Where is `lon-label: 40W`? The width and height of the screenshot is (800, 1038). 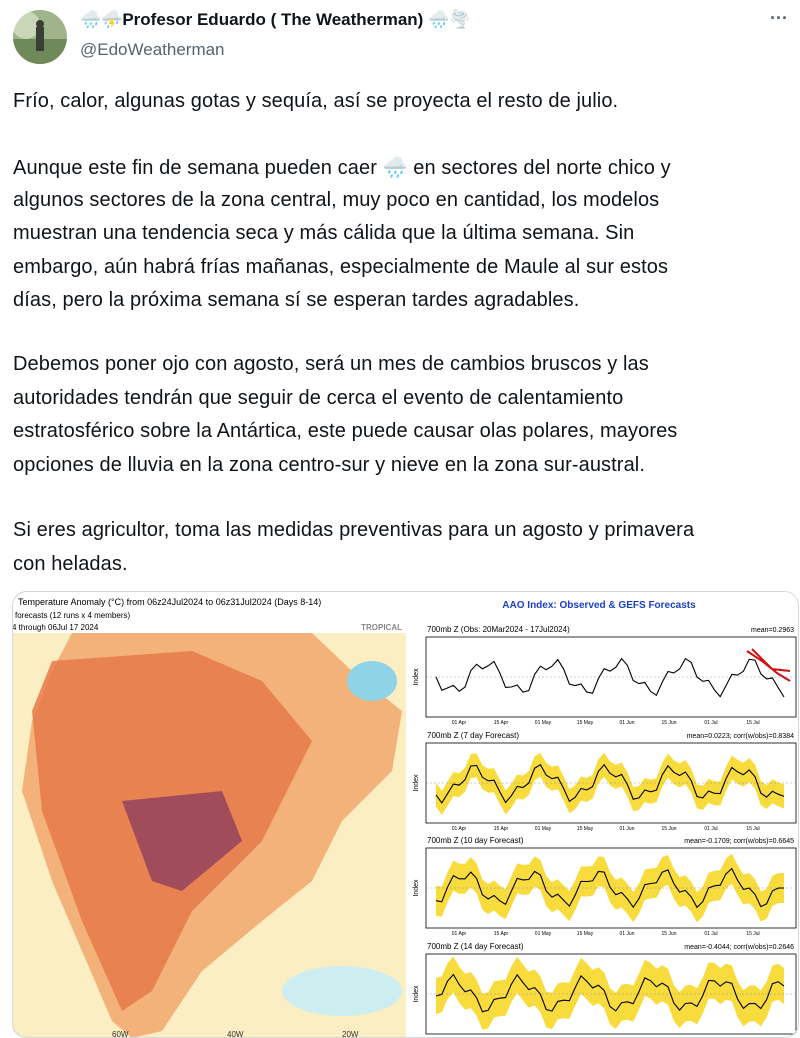 lon-label: 40W is located at coordinates (235, 1034).